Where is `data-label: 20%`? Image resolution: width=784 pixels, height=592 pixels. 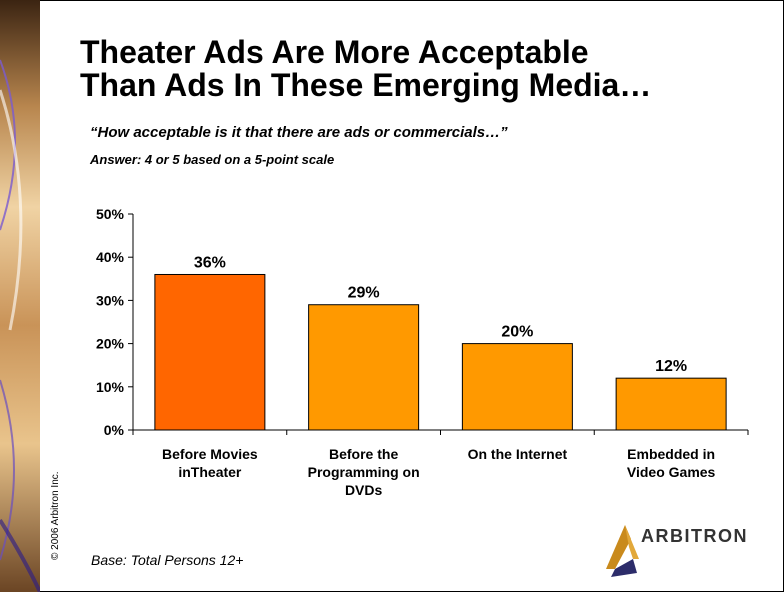 data-label: 20% is located at coordinates (517, 332).